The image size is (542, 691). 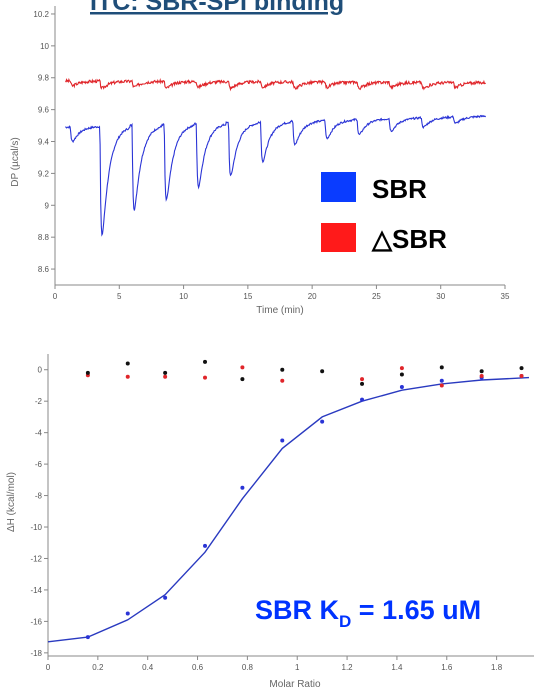 I want to click on x-tick-label: 20, so click(x=312, y=296).